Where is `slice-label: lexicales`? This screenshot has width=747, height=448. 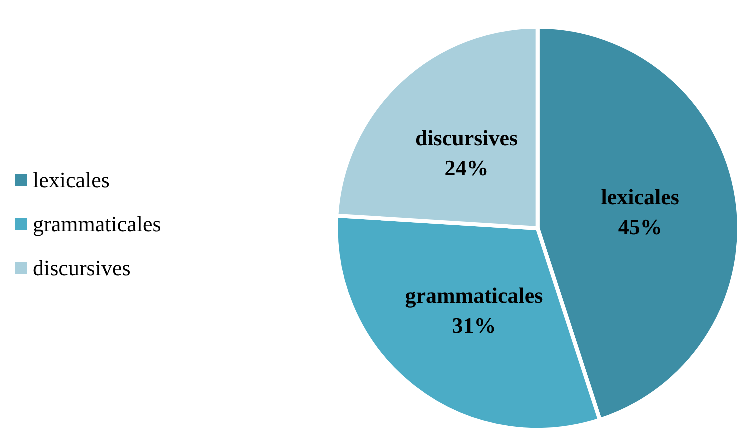
slice-label: lexicales is located at coordinates (640, 197).